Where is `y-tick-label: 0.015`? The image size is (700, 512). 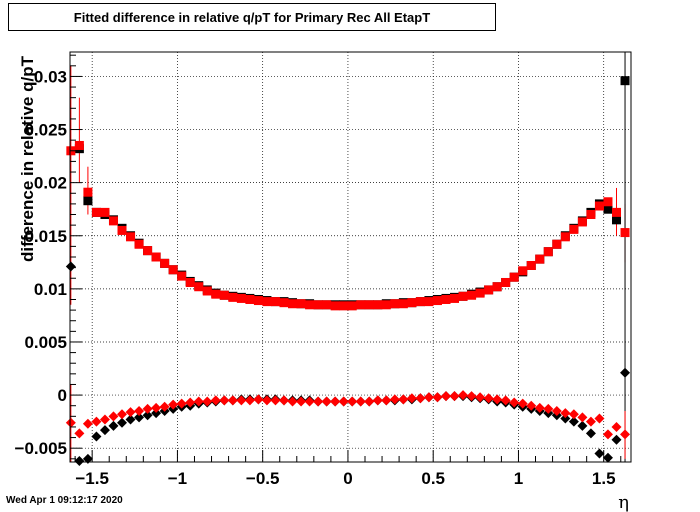 y-tick-label: 0.015 is located at coordinates (45, 236).